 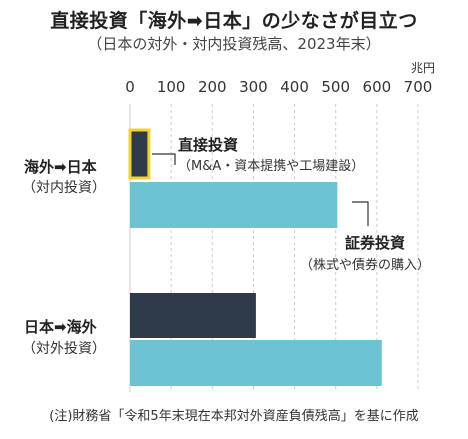 What do you see at coordinates (64, 349) in the screenshot?
I see `category-sublabel-1: （対外投資）` at bounding box center [64, 349].